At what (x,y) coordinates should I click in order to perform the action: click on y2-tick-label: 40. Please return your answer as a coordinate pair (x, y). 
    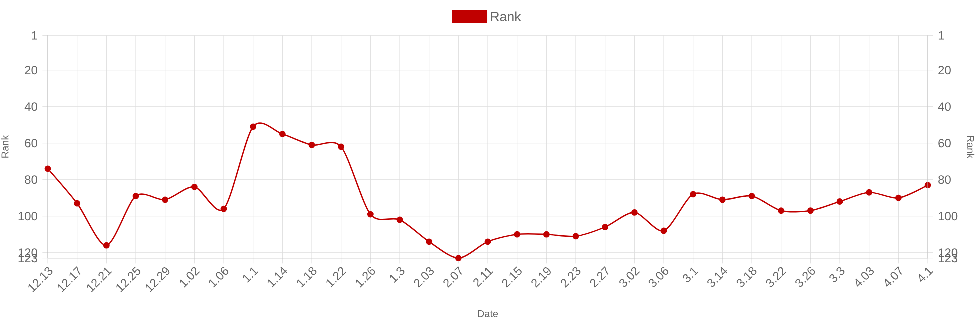
    Looking at the image, I should click on (944, 107).